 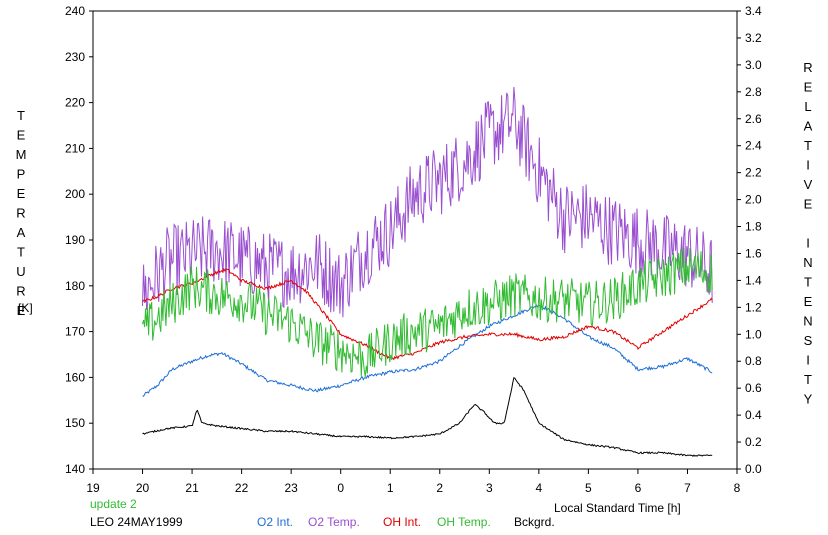 What do you see at coordinates (340, 488) in the screenshot?
I see `x-tick-label: 0` at bounding box center [340, 488].